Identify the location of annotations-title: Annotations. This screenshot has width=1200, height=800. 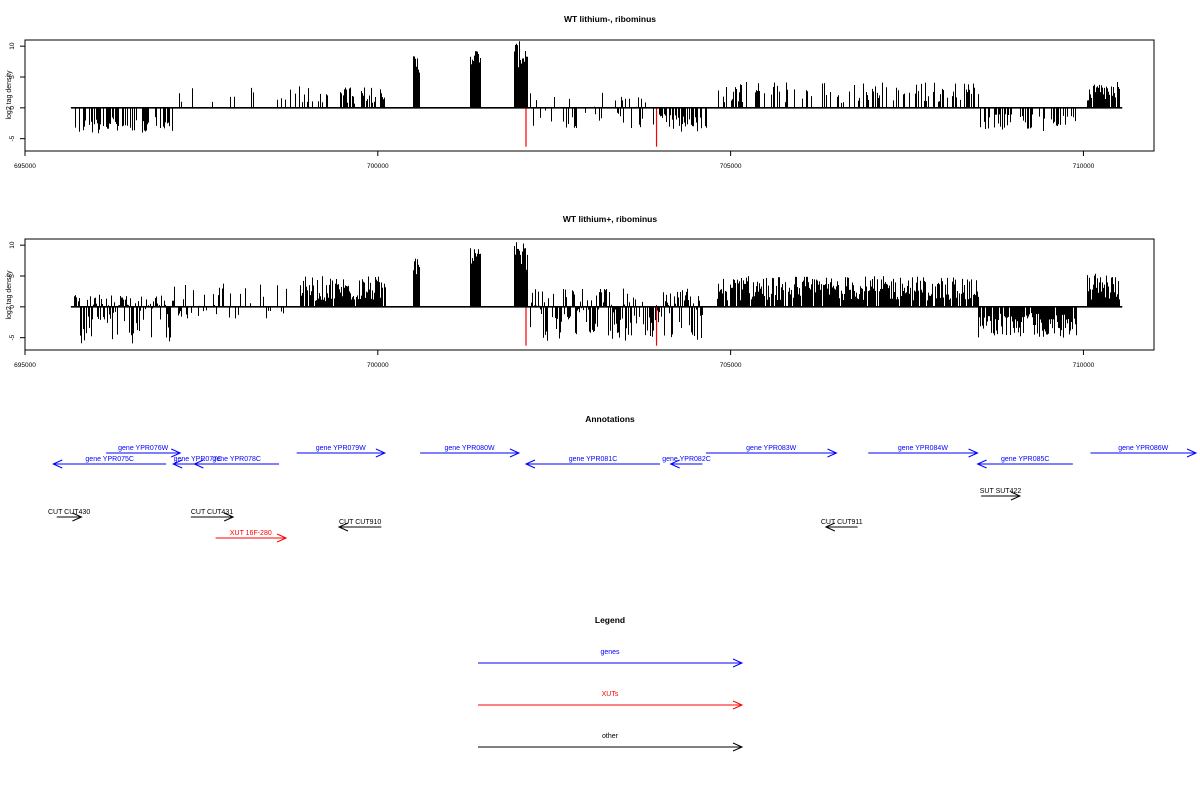
(610, 419).